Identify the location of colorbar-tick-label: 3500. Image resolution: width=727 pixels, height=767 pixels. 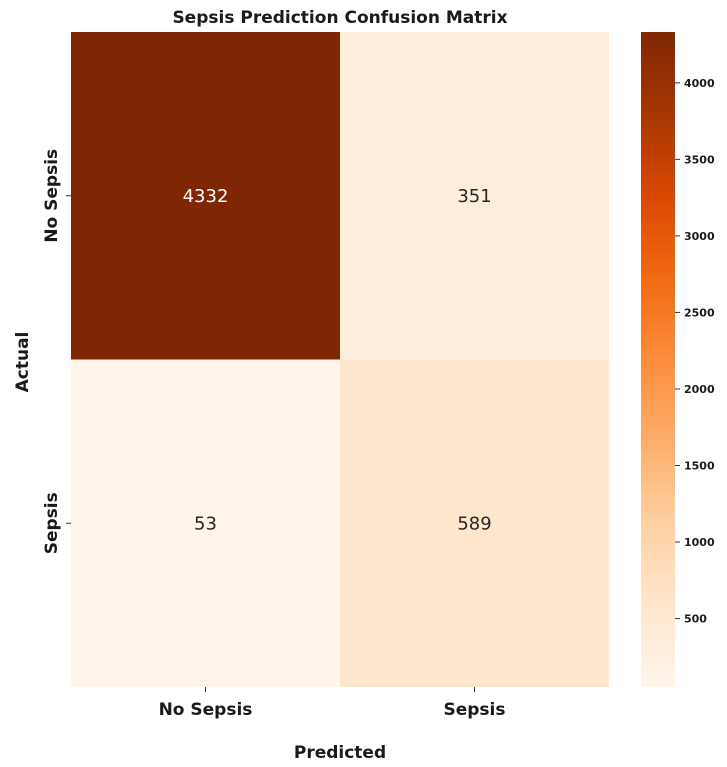
(699, 159).